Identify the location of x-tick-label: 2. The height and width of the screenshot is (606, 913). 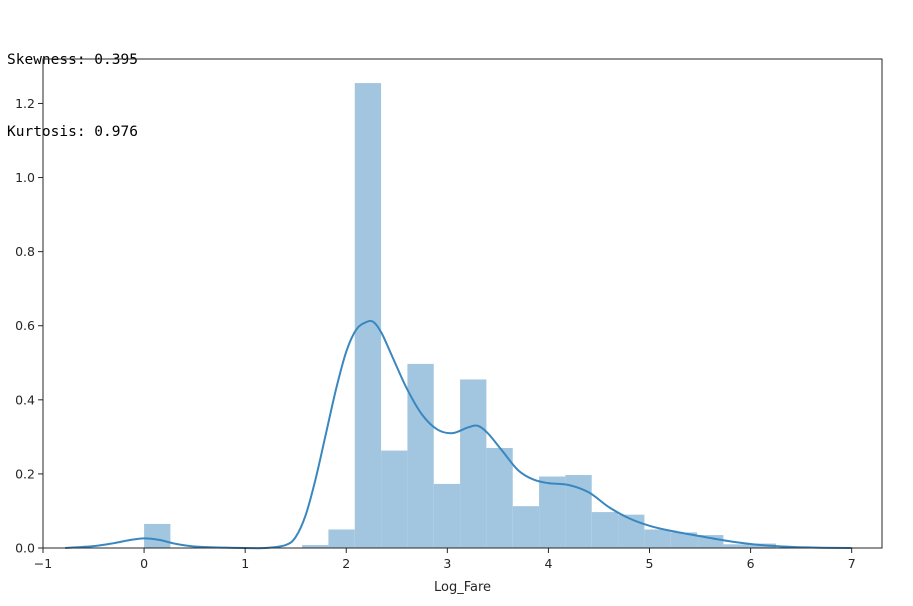
(346, 563).